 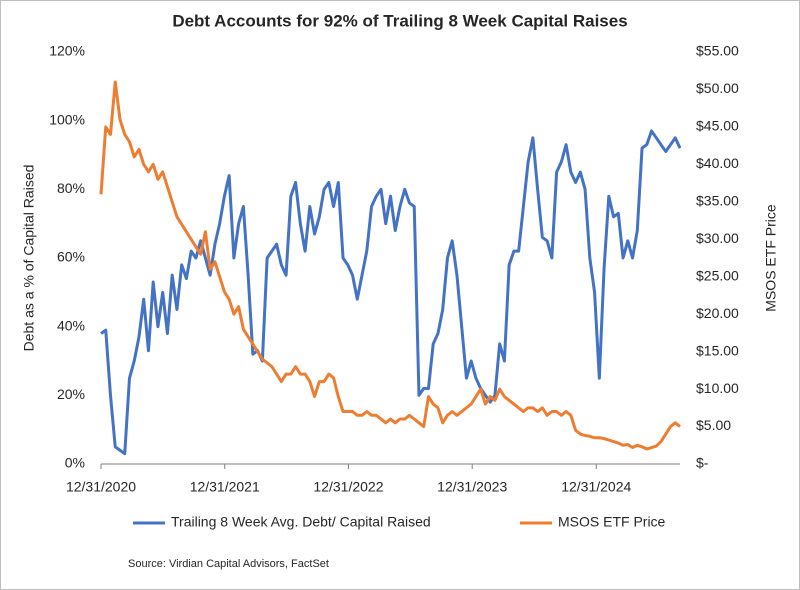 I want to click on y2-tick-label: $-, so click(x=702, y=463).